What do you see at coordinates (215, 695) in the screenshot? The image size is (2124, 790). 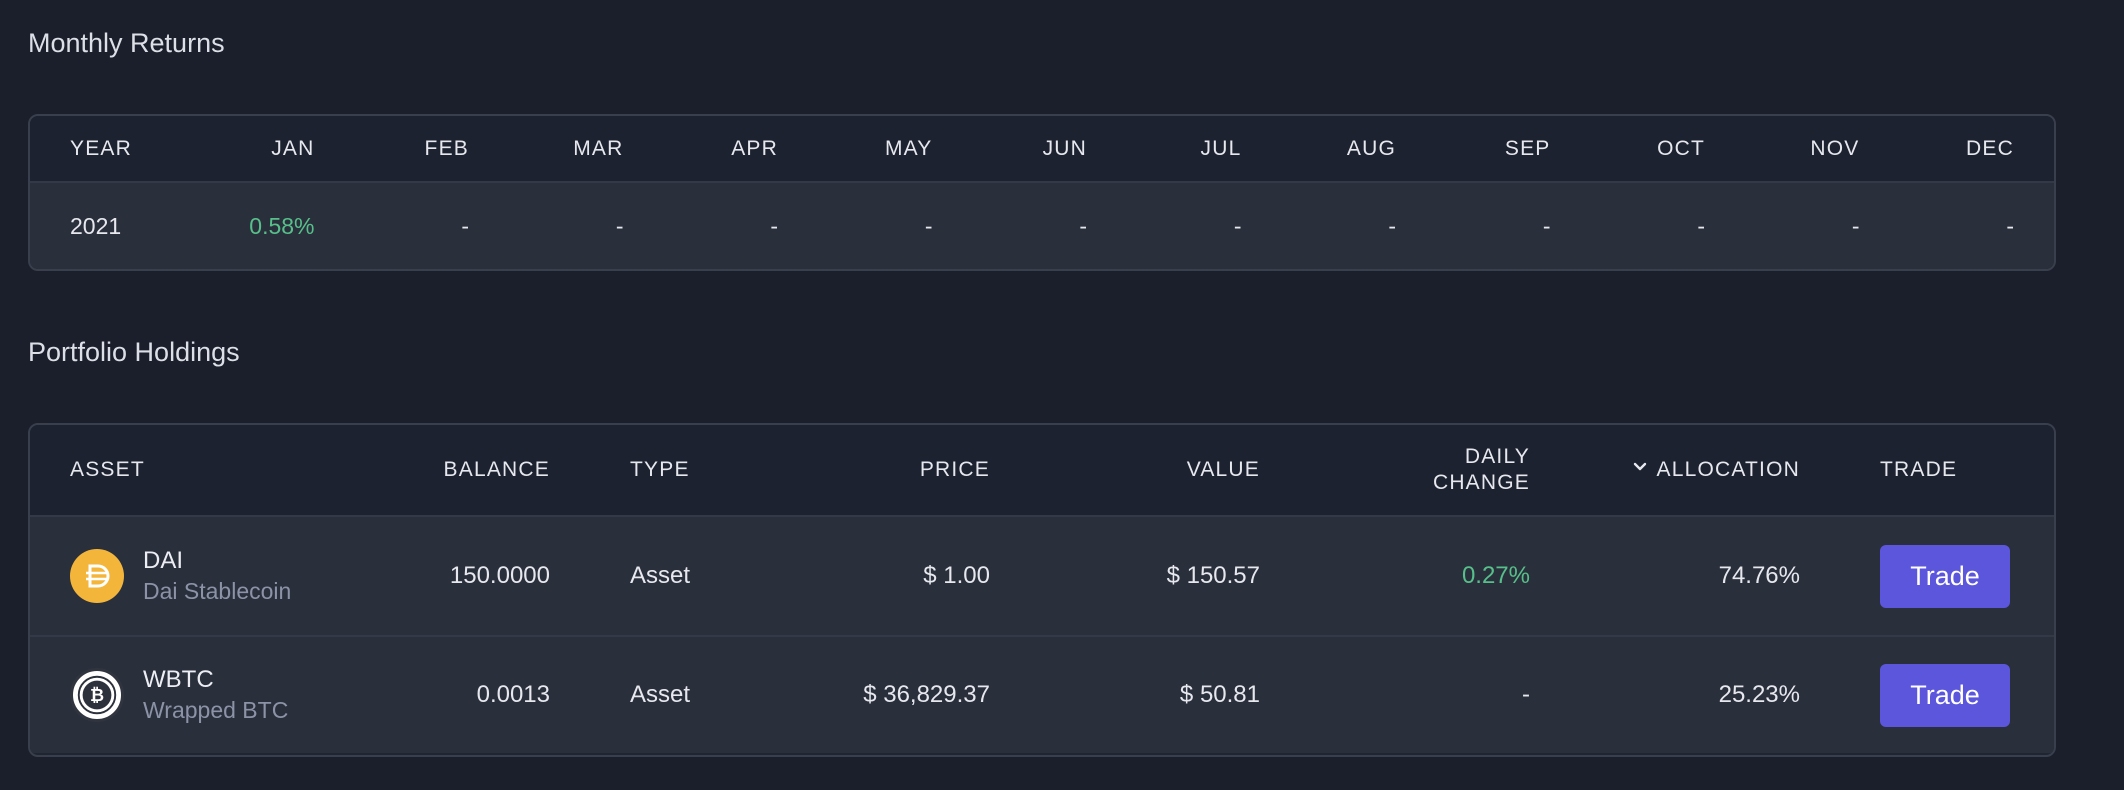 I see `asset-cell: ₿ WBTC Wrapped BTC` at bounding box center [215, 695].